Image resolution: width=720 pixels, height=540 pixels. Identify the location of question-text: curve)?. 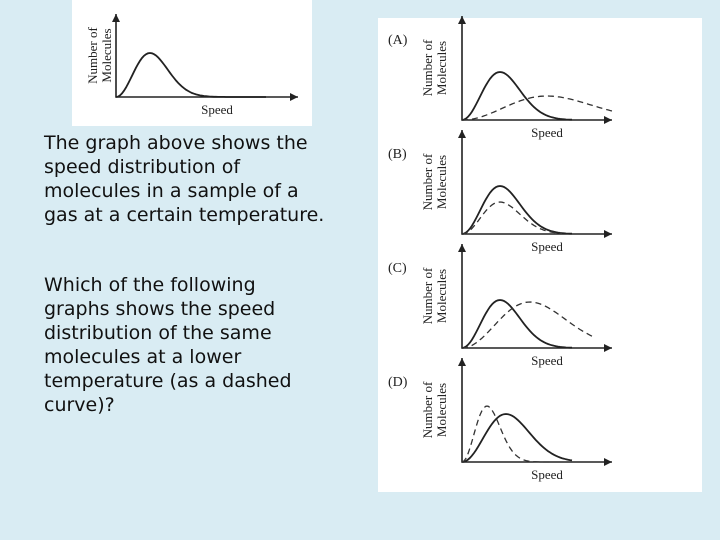
(79, 405).